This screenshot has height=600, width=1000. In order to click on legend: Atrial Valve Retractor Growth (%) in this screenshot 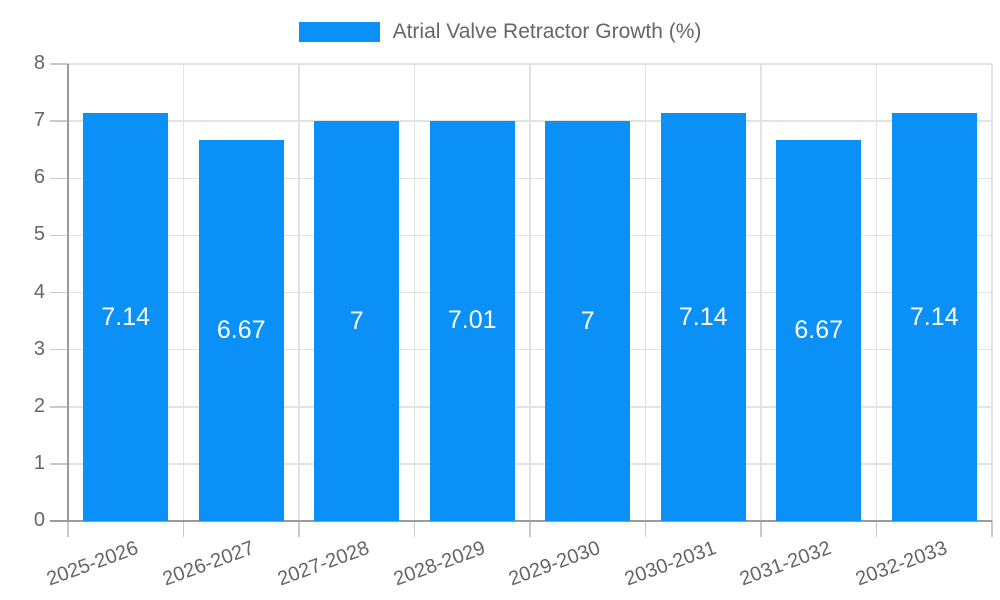, I will do `click(500, 32)`.